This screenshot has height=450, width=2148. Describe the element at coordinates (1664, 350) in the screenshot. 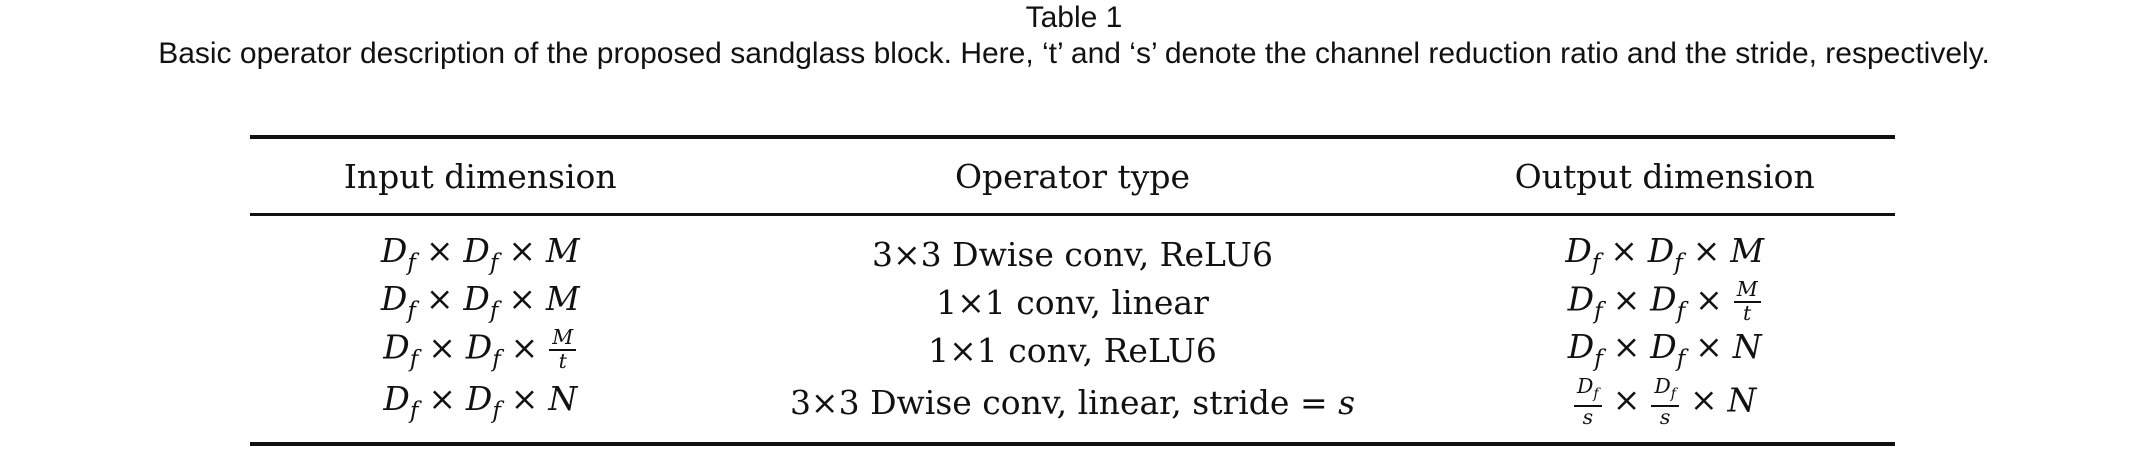

I see `output-dimension-cell: Df × Df × N` at that location.